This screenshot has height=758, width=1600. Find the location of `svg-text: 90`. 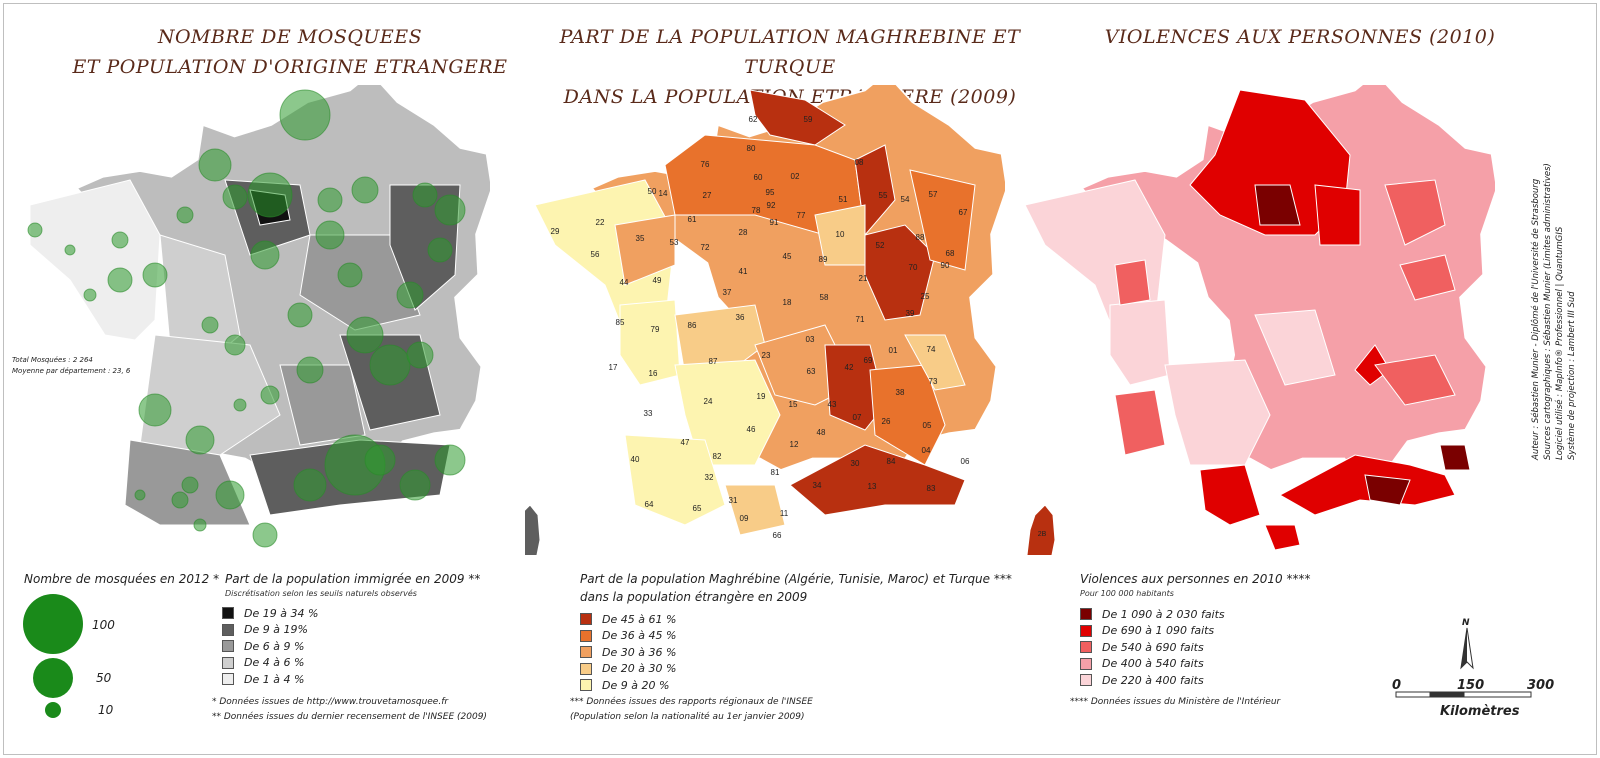

svg-text: 90 is located at coordinates (945, 265).